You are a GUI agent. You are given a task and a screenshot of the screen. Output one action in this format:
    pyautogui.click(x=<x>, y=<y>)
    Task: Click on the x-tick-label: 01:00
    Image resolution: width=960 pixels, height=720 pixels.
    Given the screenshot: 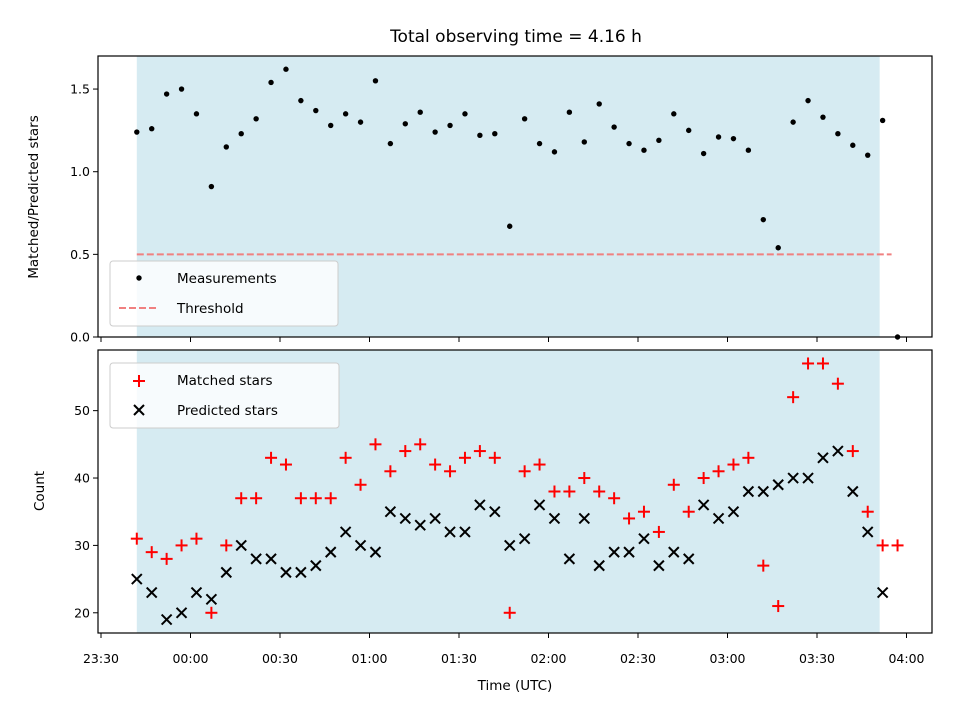 What is the action you would take?
    pyautogui.click(x=369, y=658)
    